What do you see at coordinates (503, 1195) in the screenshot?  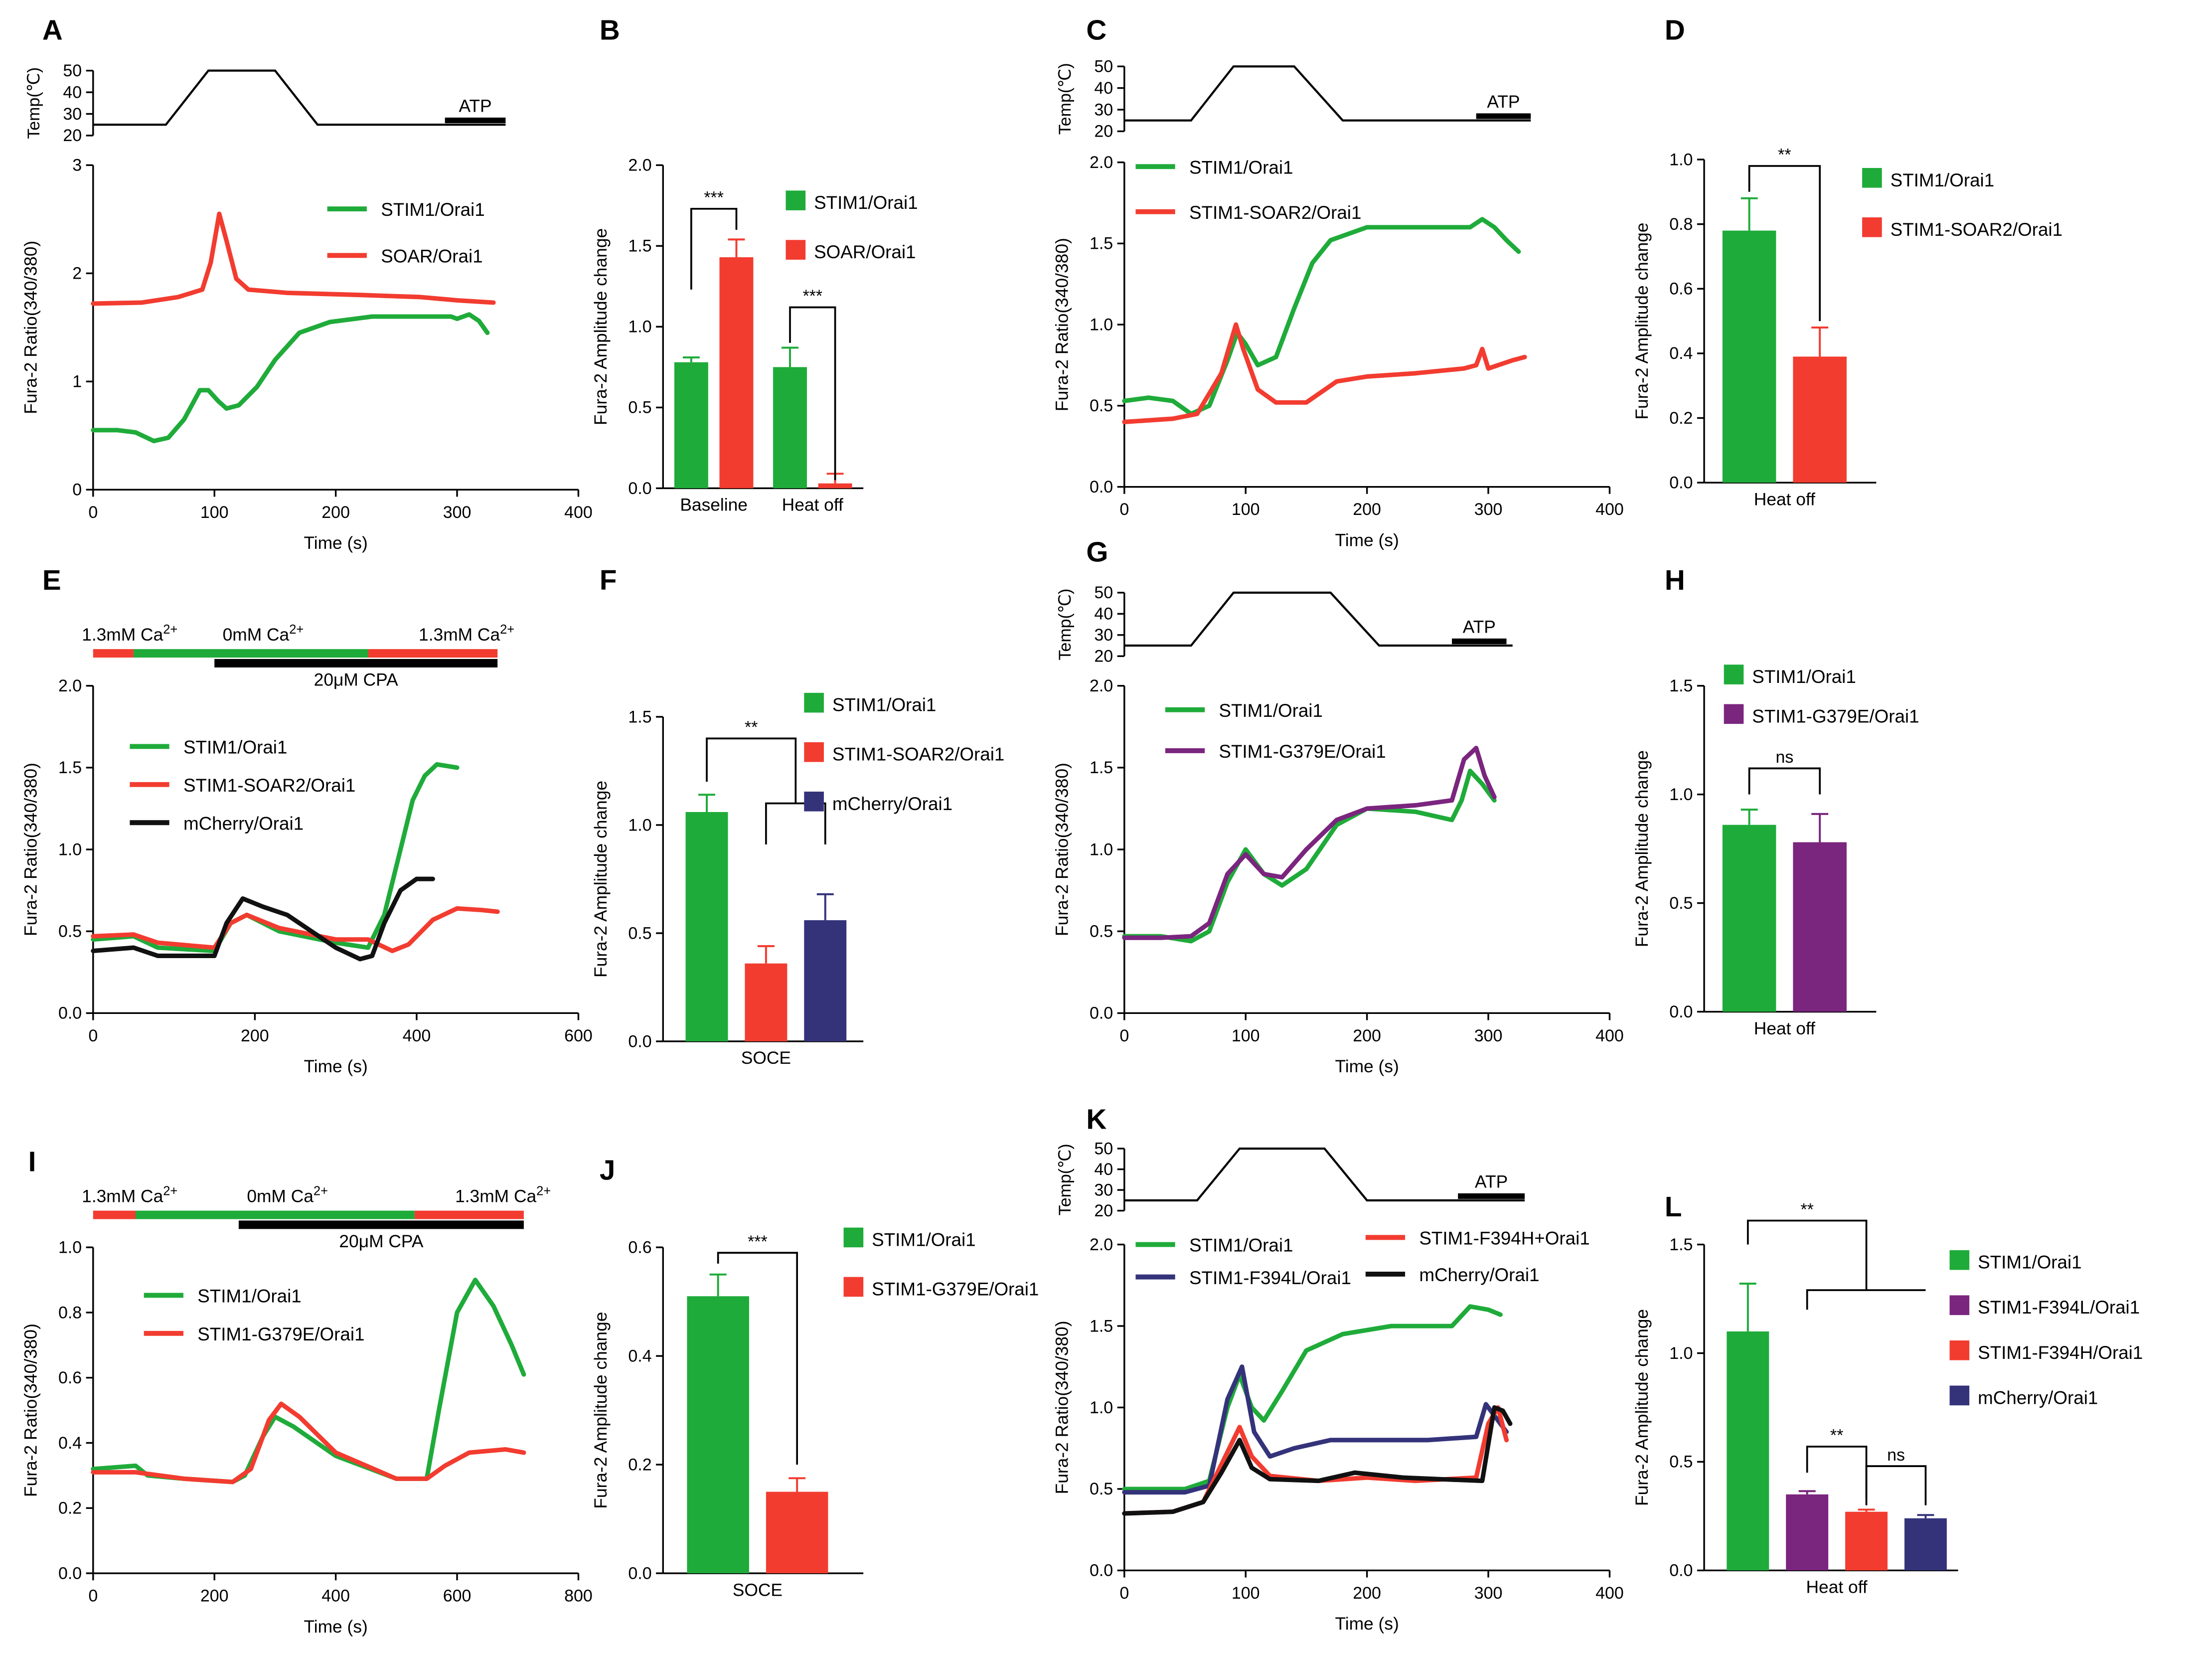 I see `panel-I-ca-label: 1.3mM Ca2+` at bounding box center [503, 1195].